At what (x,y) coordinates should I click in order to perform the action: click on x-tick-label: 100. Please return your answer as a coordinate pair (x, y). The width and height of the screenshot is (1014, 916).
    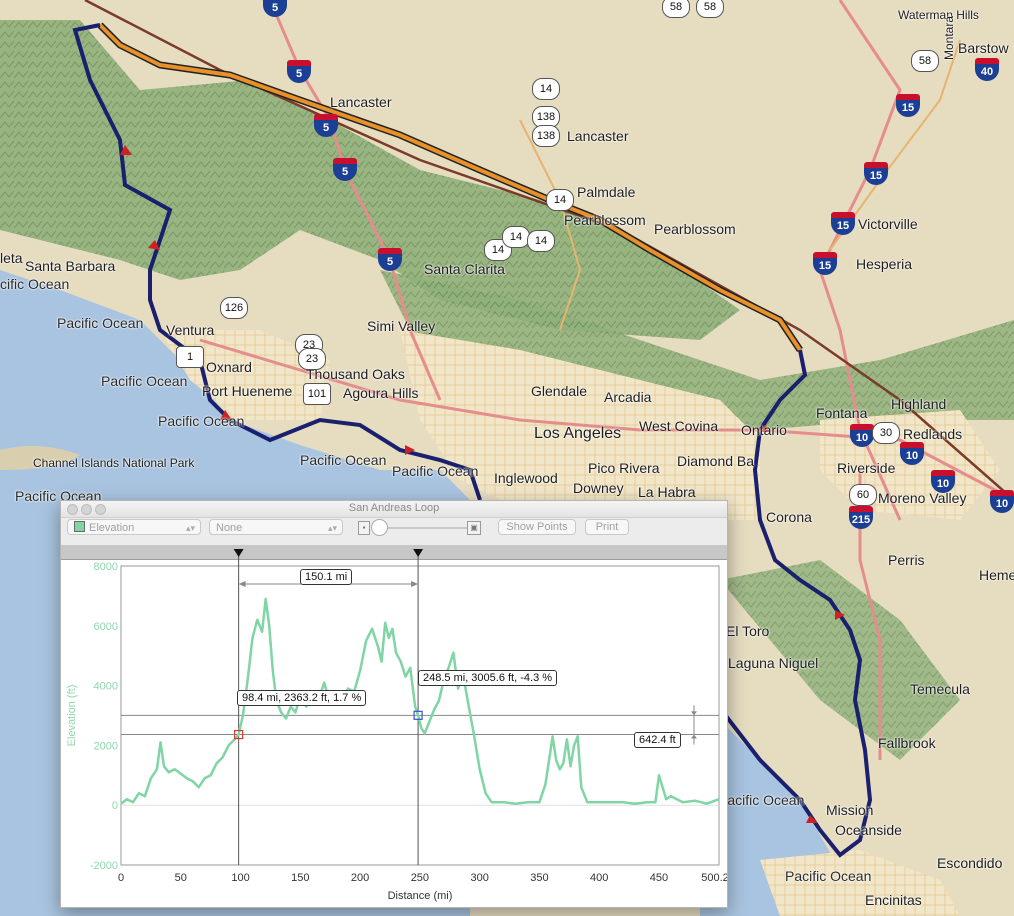
    Looking at the image, I should click on (240, 878).